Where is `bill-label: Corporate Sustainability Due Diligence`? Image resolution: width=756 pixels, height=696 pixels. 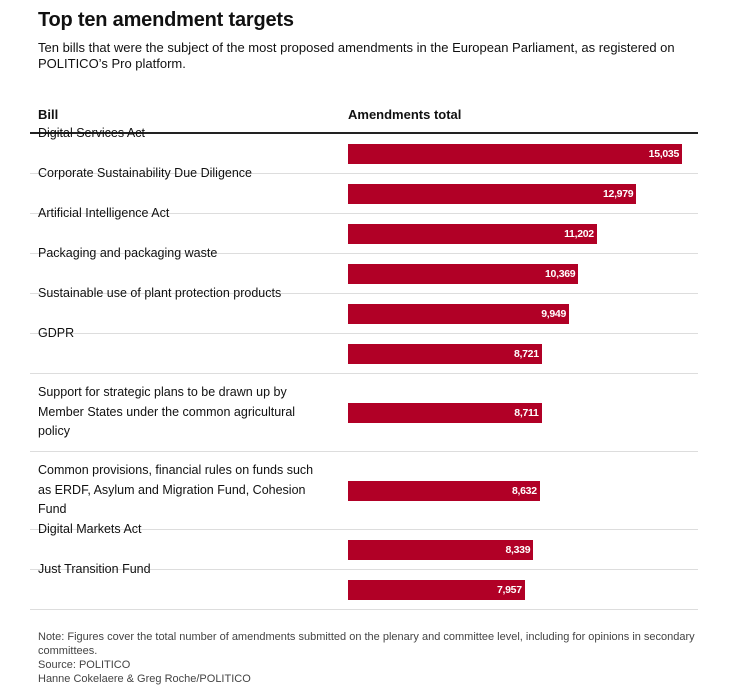 bill-label: Corporate Sustainability Due Diligence is located at coordinates (145, 173).